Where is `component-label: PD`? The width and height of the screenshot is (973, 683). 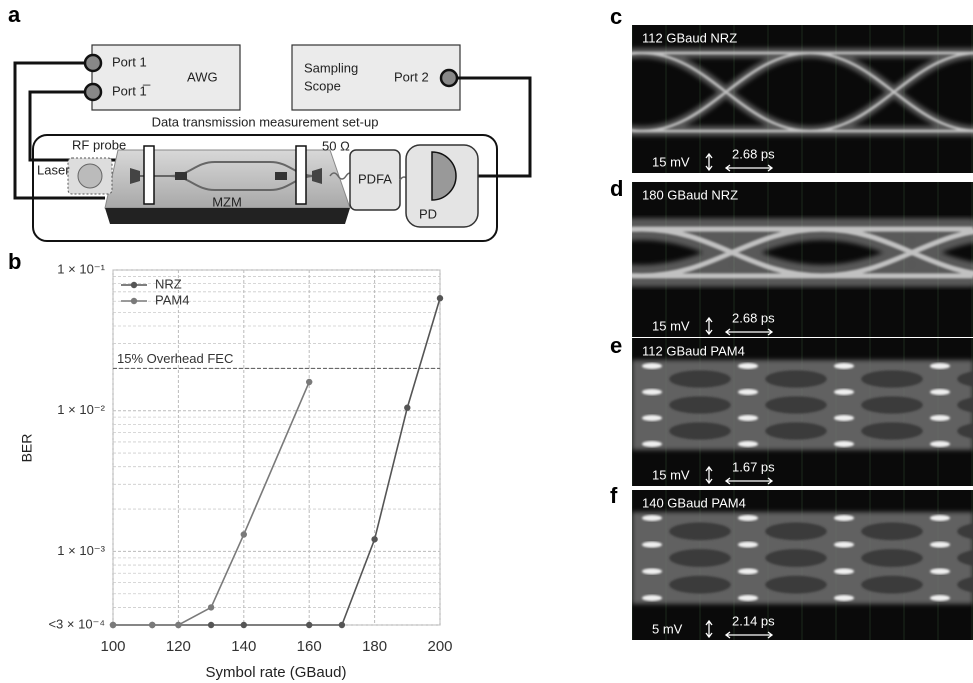 component-label: PD is located at coordinates (428, 213).